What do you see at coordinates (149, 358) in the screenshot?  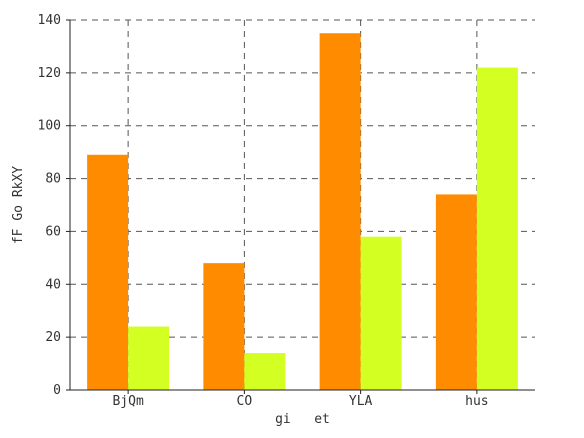 I see `bar-series-2-bjqm` at bounding box center [149, 358].